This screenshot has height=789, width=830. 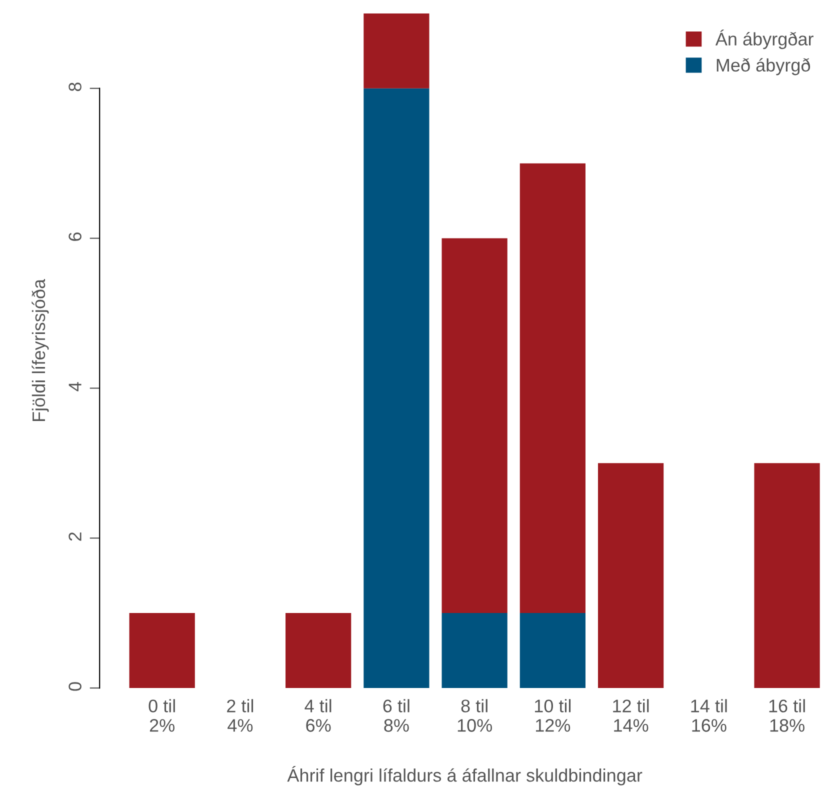 I want to click on x-tick-label: 6 til 8%, so click(x=396, y=715).